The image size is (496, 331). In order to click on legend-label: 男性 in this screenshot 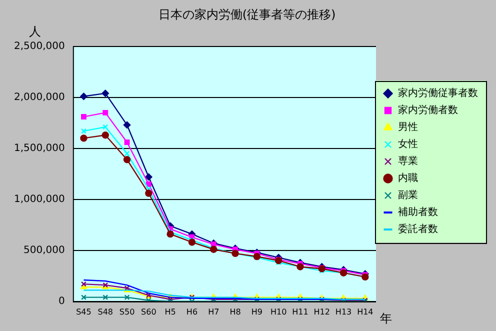, I will do `click(408, 127)`.